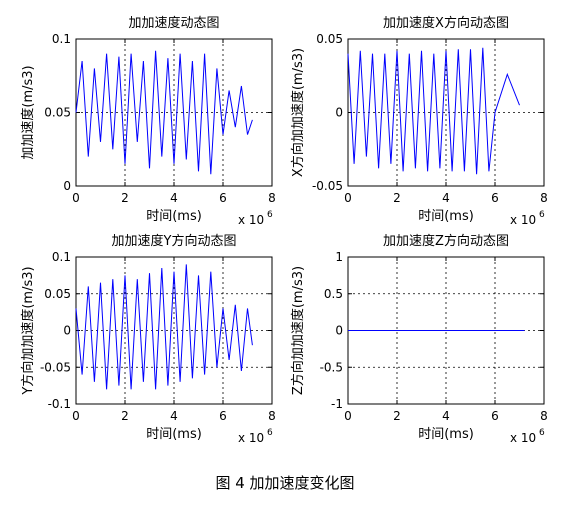 This screenshot has width=570, height=508. I want to click on y-axis-label: X方向加加速度(m/s3), so click(298, 112).